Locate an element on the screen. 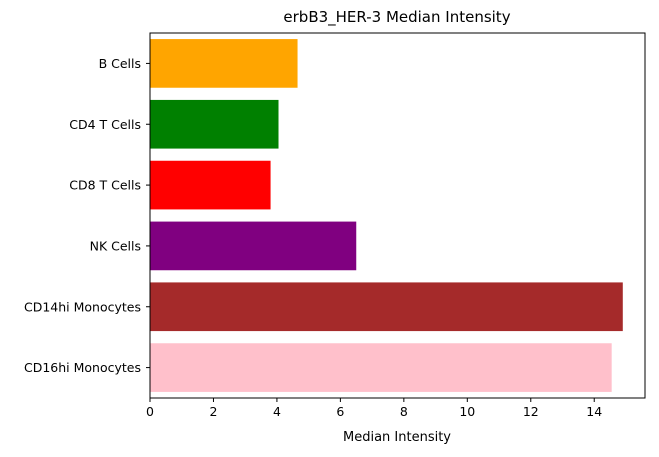 The image size is (659, 457). x-tick-label: 12 is located at coordinates (531, 411).